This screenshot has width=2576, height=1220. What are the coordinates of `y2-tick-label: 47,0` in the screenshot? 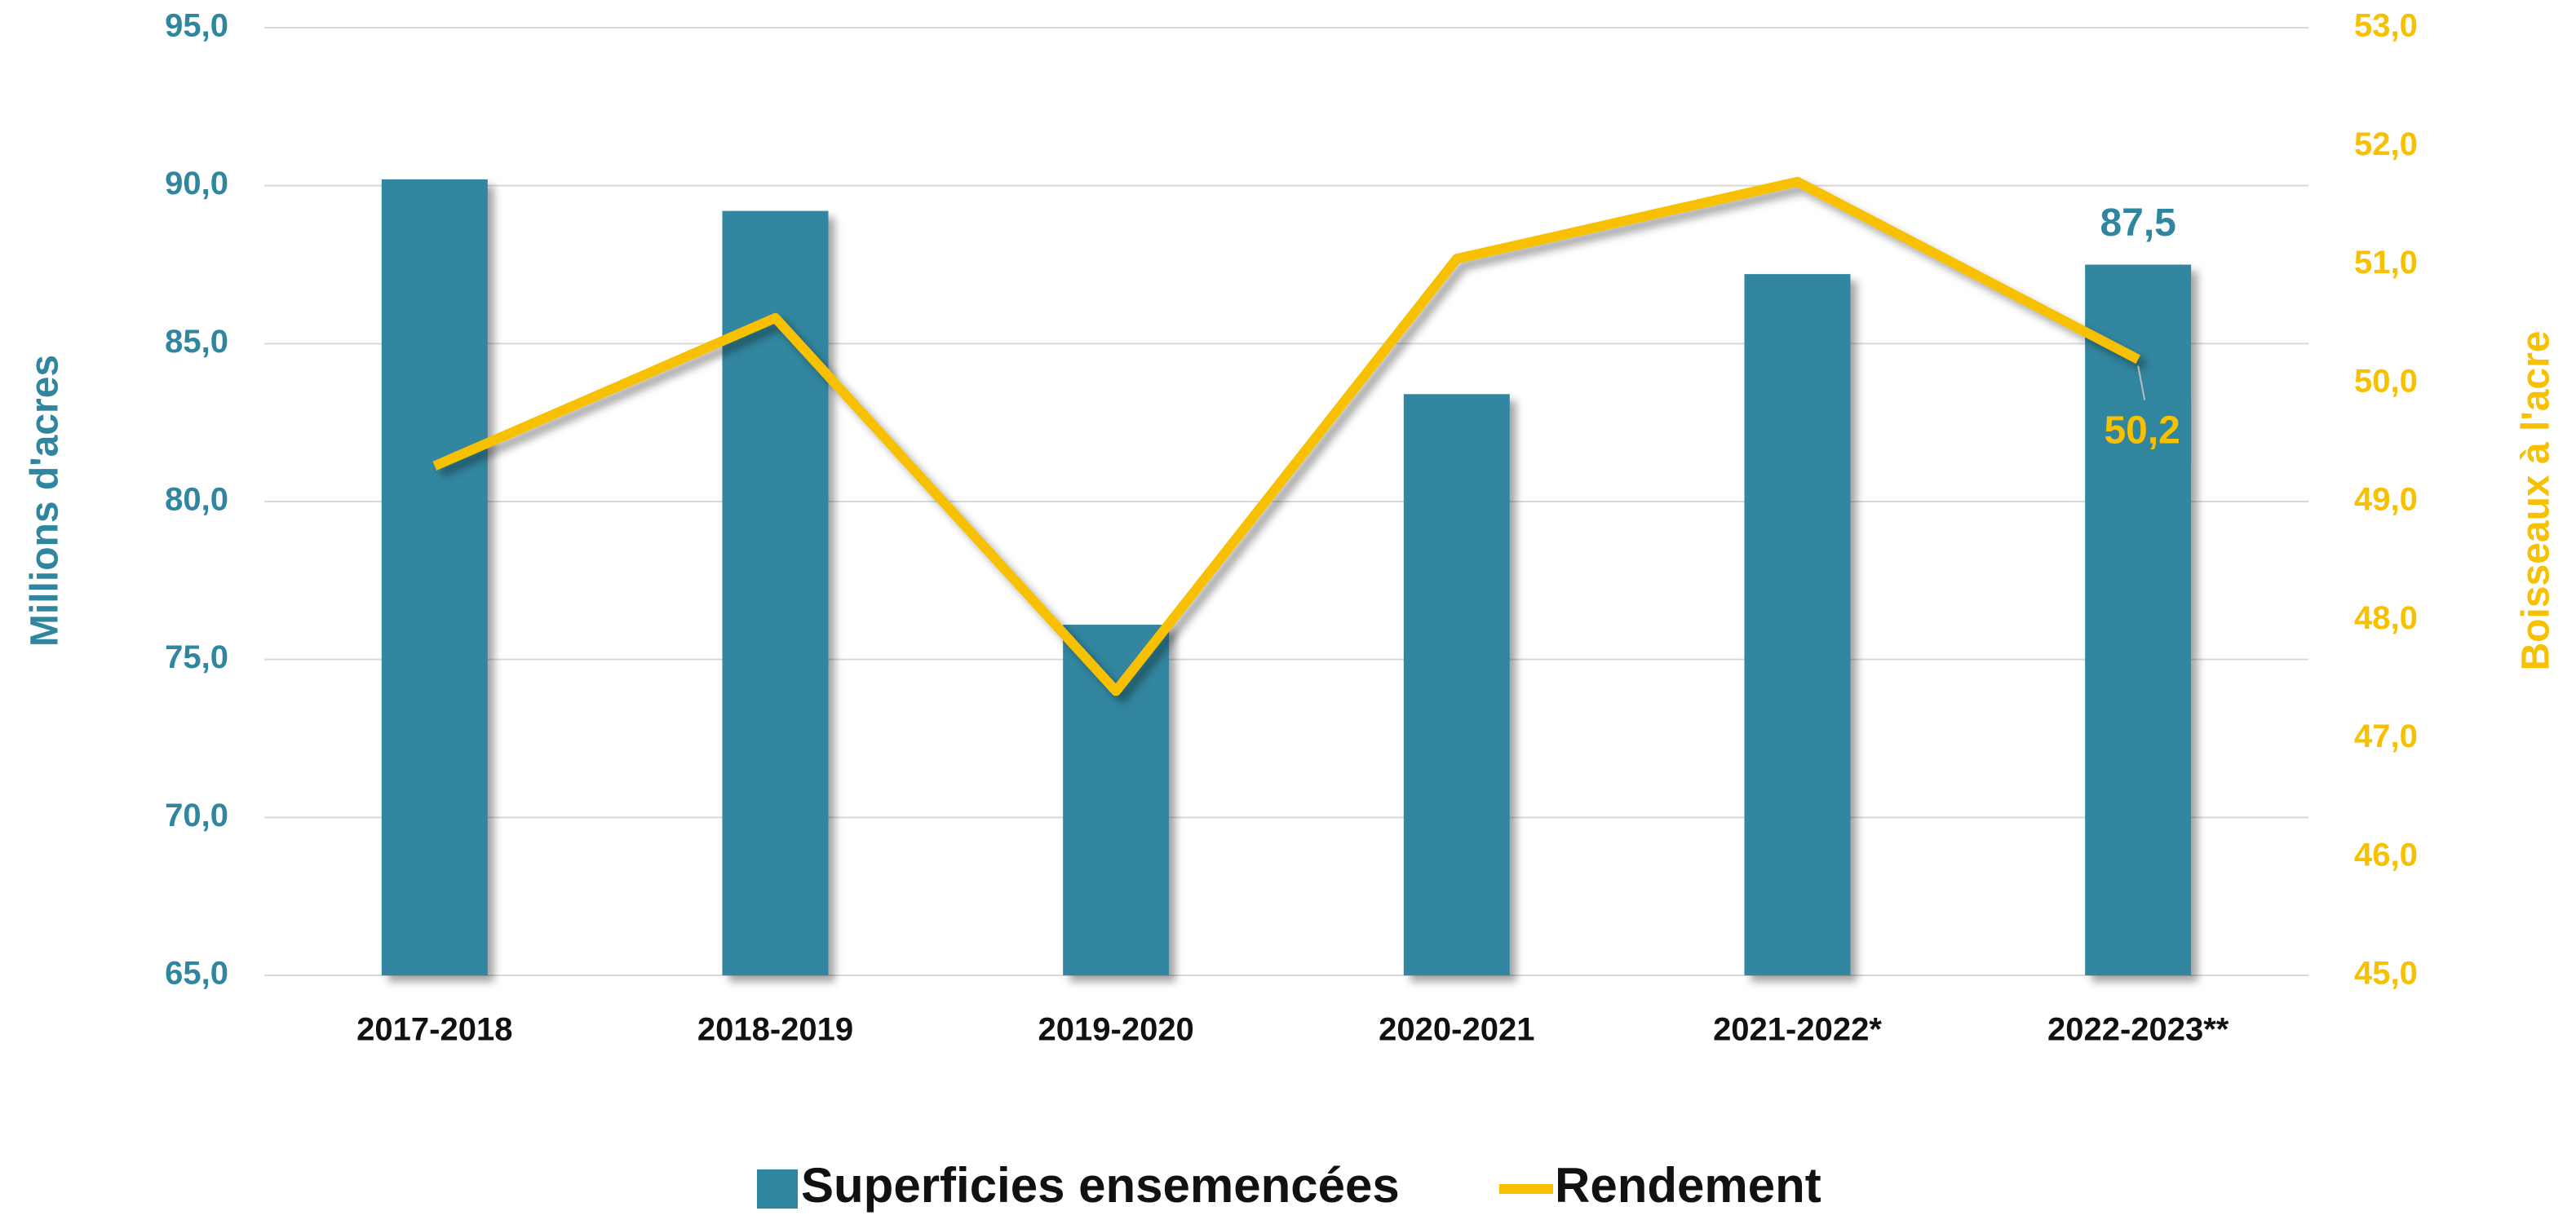 It's located at (2386, 736).